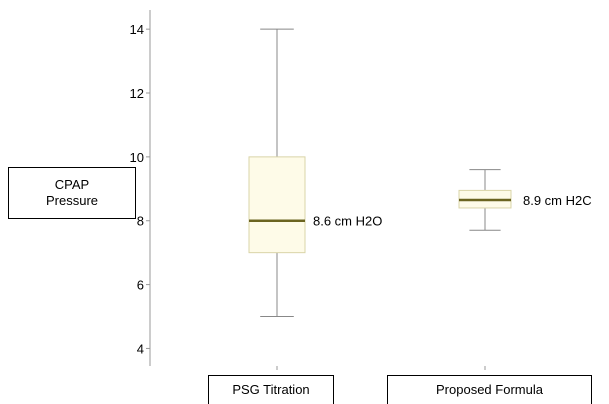 The height and width of the screenshot is (404, 609). Describe the element at coordinates (140, 221) in the screenshot. I see `y-tick-label-8: 8` at that location.